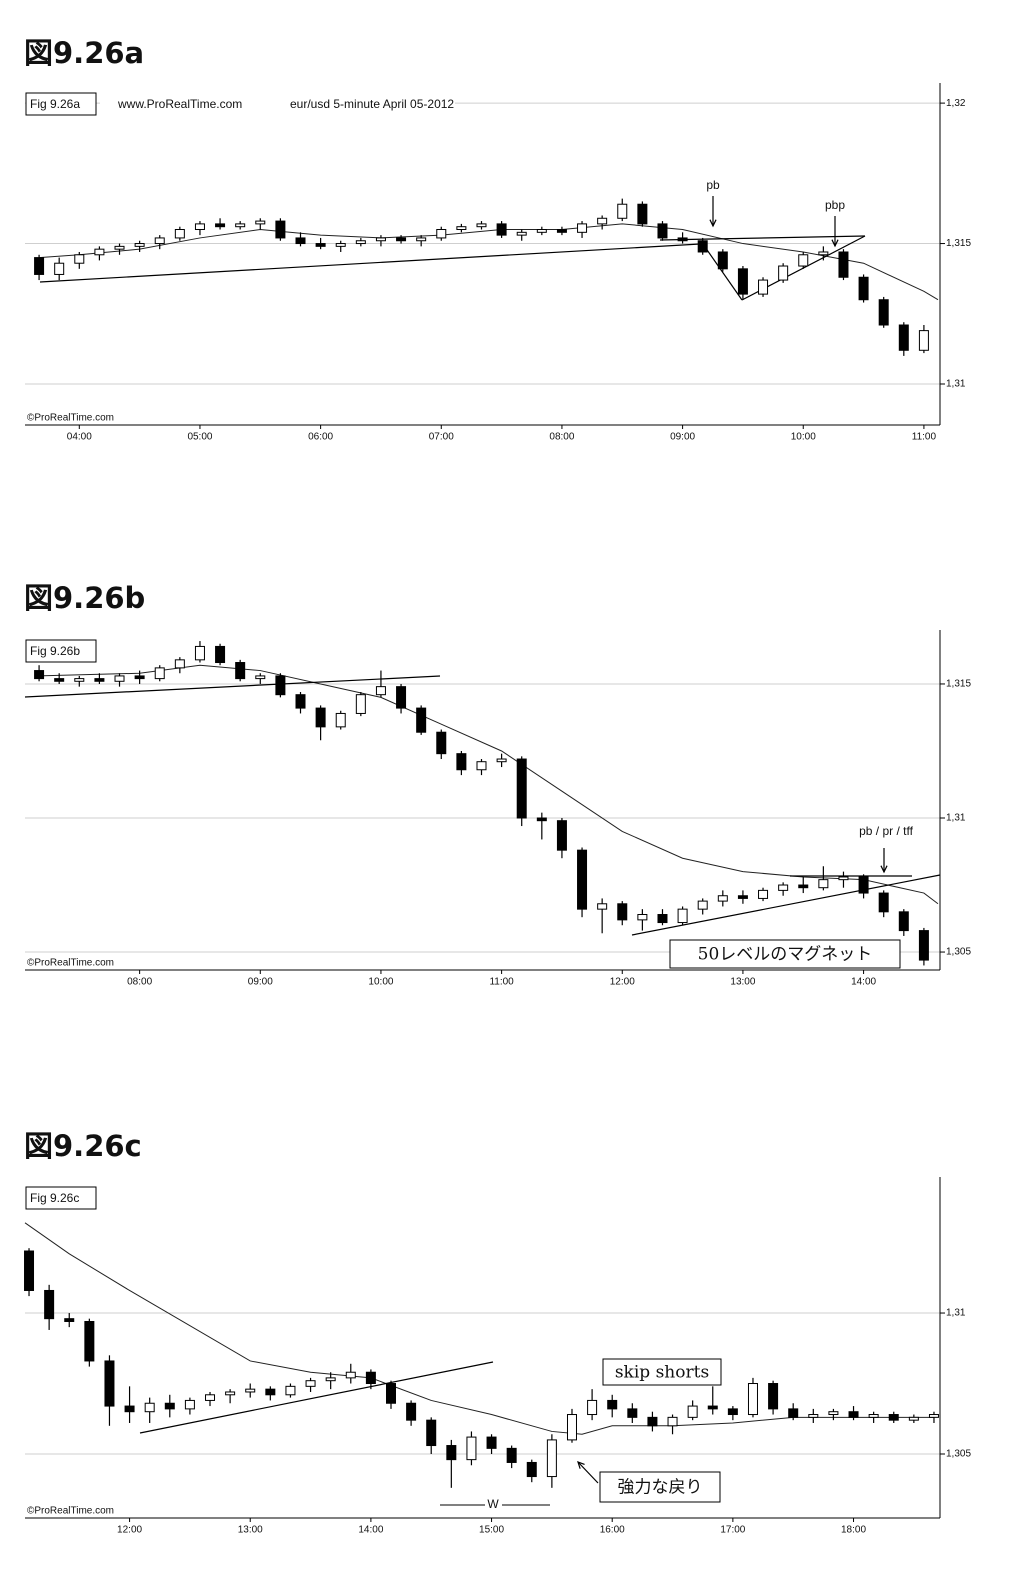  What do you see at coordinates (924, 437) in the screenshot?
I see `x-tick-label: 11:00` at bounding box center [924, 437].